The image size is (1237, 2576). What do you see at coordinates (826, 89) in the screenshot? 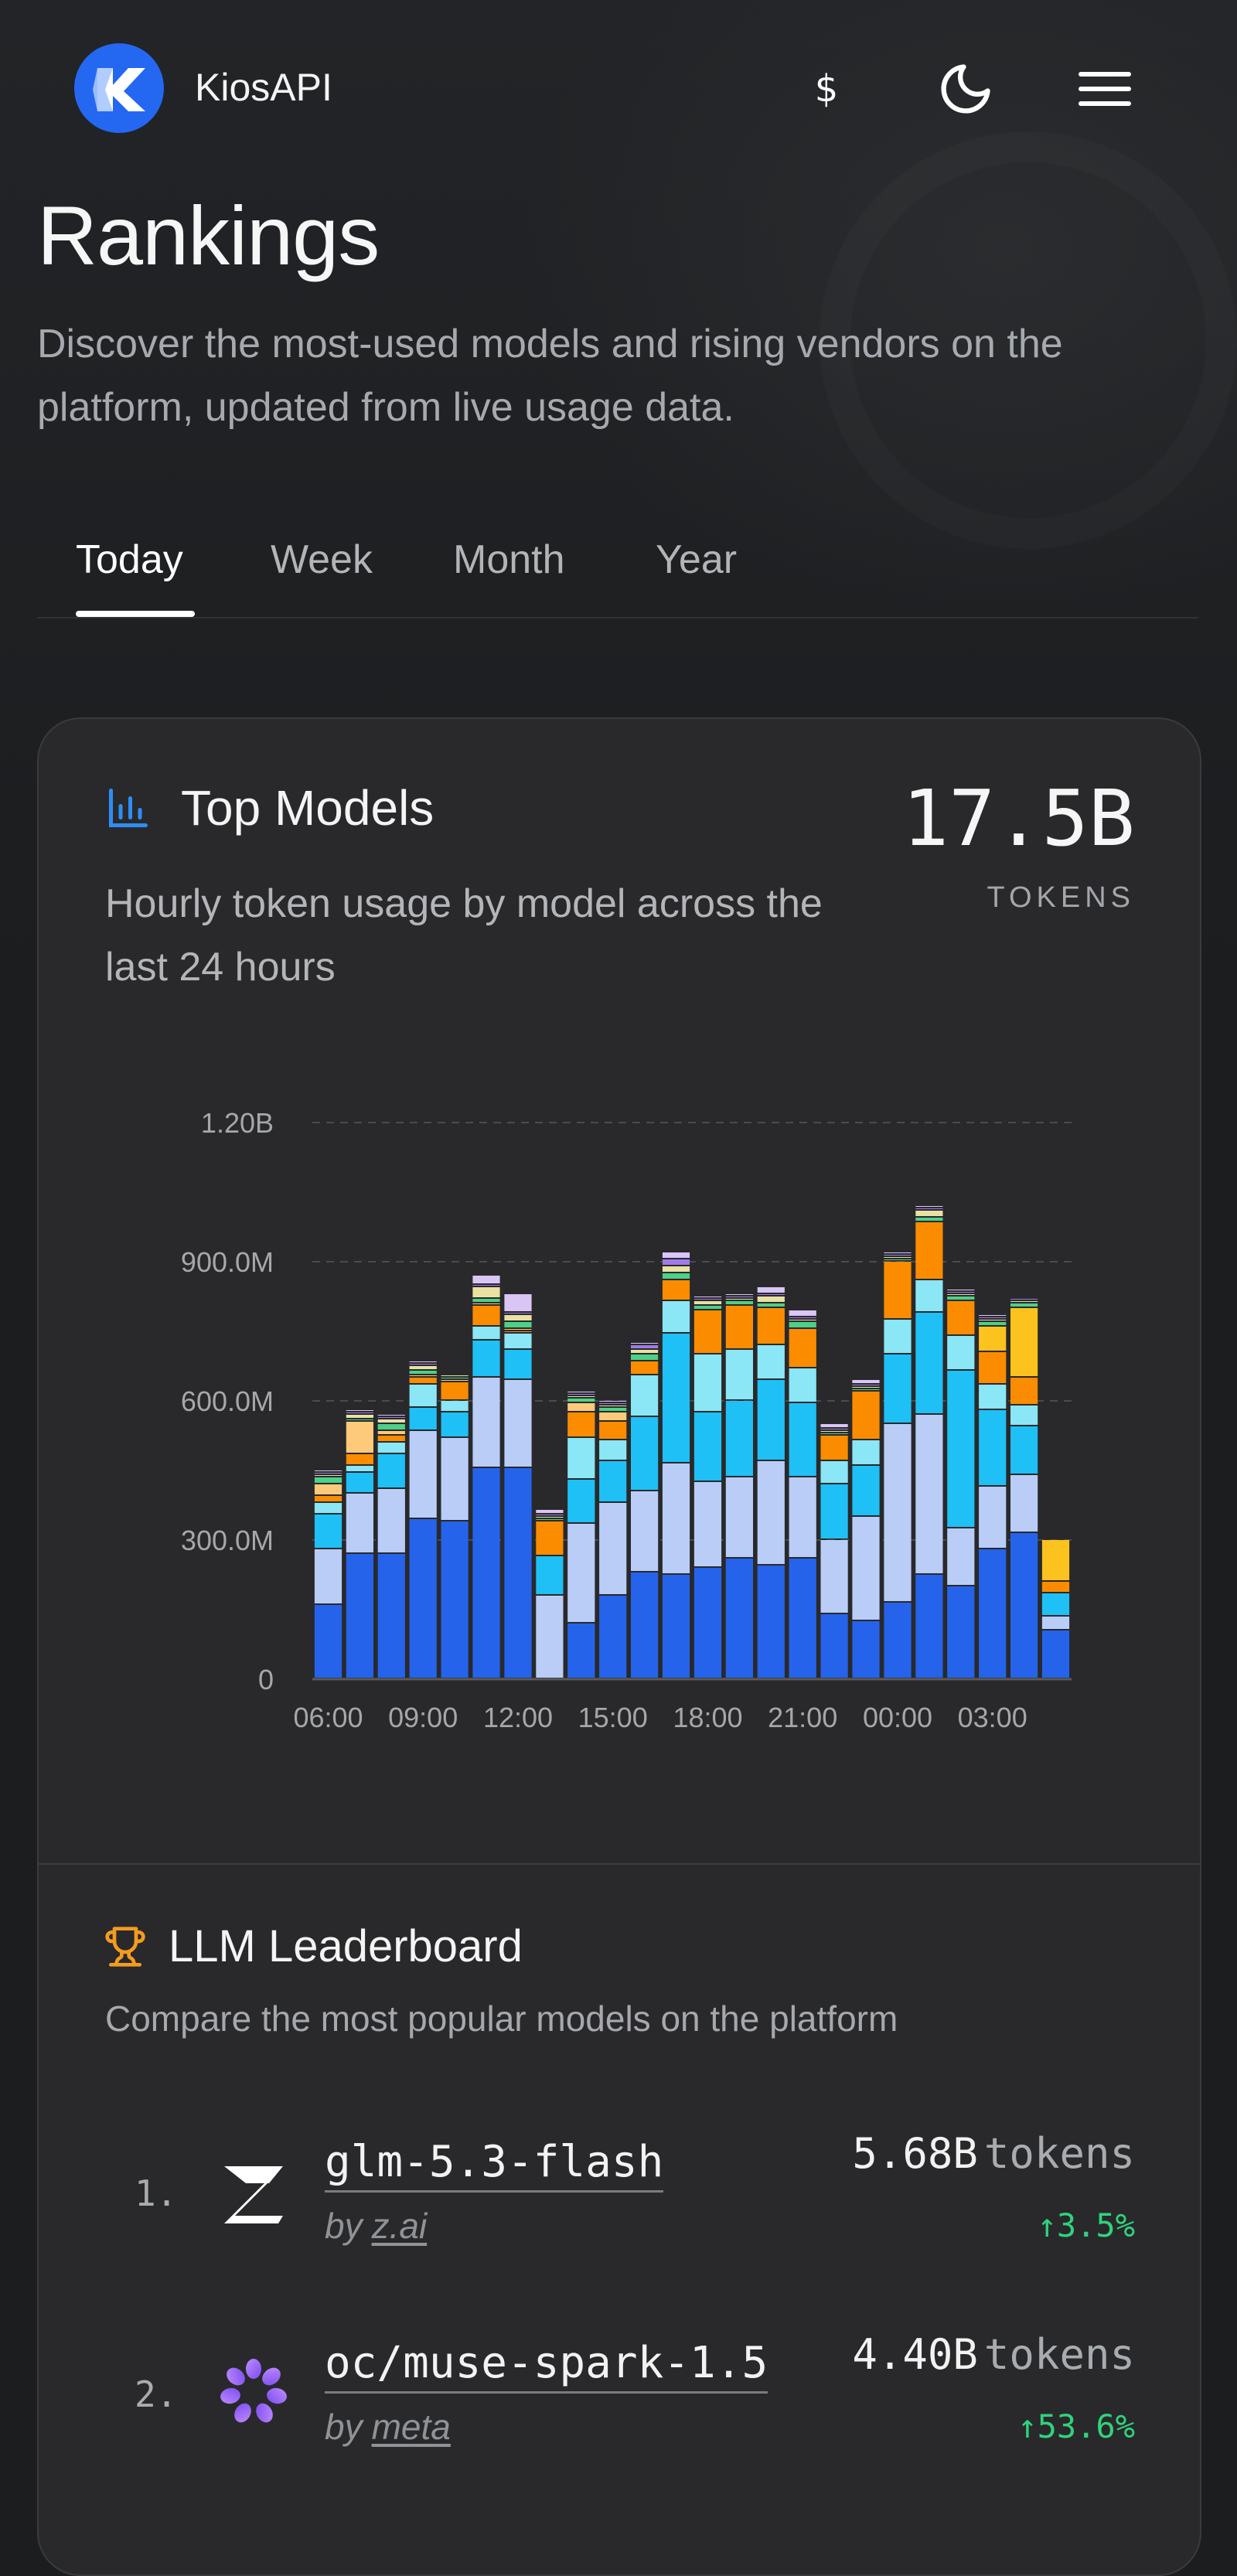
I see `currency-button: $` at bounding box center [826, 89].